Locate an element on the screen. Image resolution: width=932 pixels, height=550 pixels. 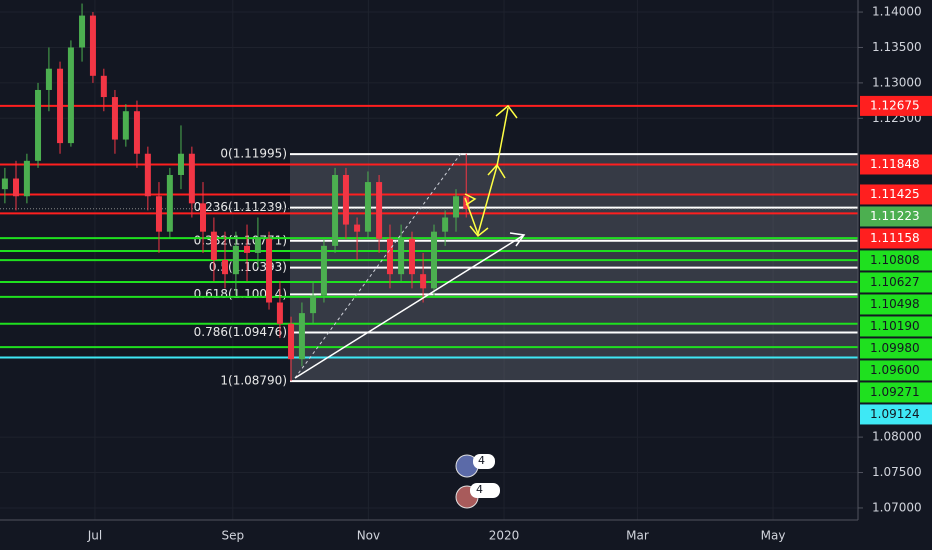
y-tick-label: 1.14000 is located at coordinates (897, 12).